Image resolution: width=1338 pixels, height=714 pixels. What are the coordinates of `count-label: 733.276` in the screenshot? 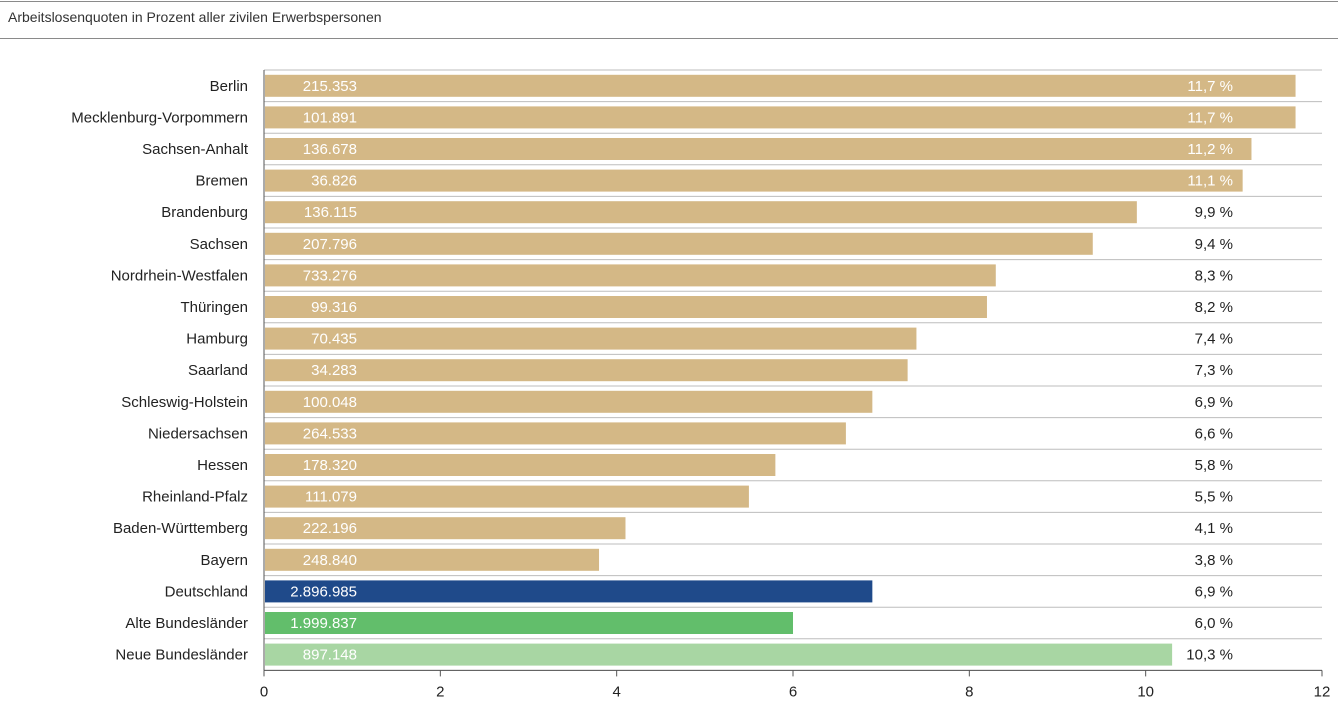 It's located at (330, 275).